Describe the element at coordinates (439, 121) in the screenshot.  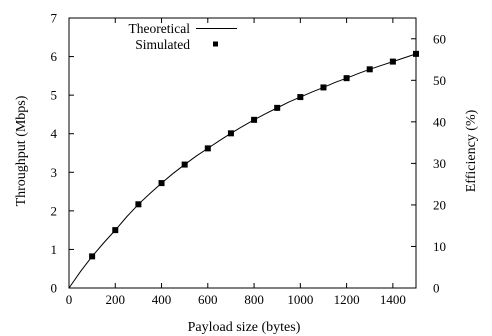
I see `y2-tick-label: 40` at that location.